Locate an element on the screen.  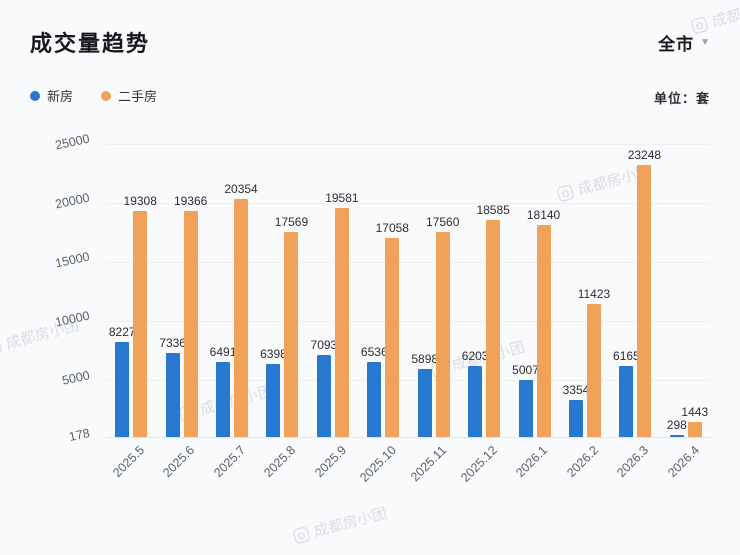
watermark-text: 成都房小团 is located at coordinates (724, 15).